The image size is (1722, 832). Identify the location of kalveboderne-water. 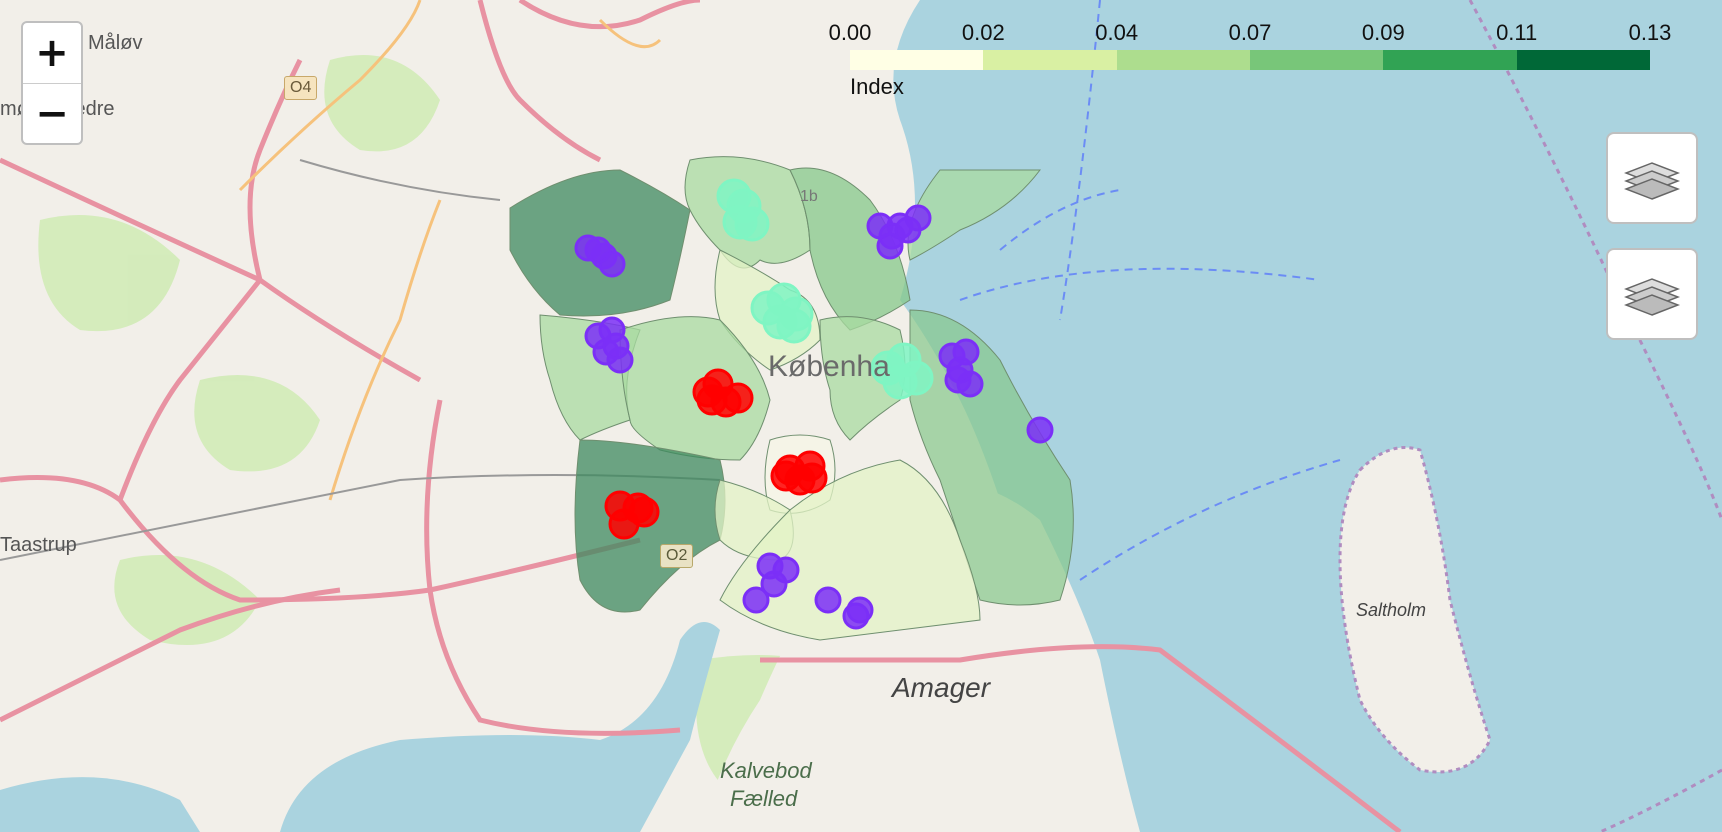
(500, 727).